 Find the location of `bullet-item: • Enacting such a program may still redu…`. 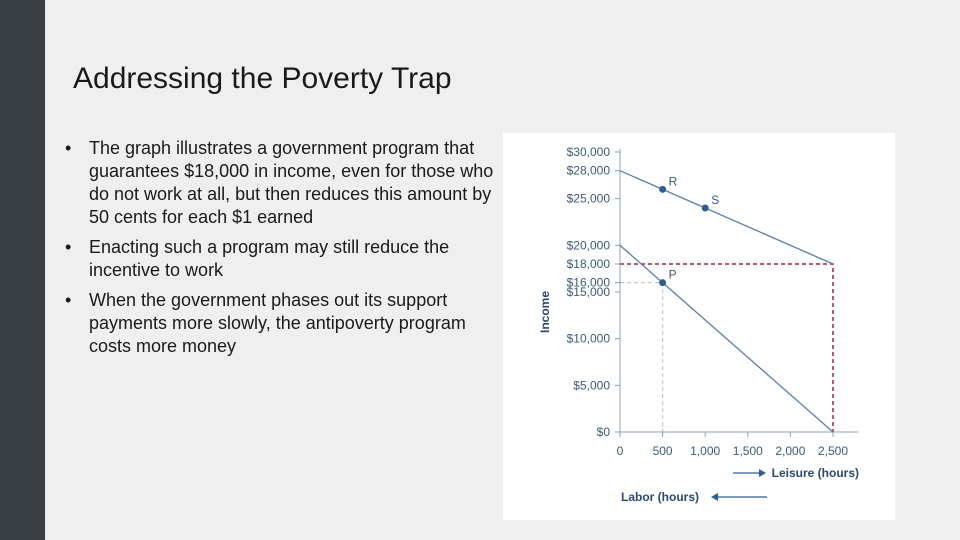

bullet-item: • Enacting such a program may still redu… is located at coordinates (287, 259).